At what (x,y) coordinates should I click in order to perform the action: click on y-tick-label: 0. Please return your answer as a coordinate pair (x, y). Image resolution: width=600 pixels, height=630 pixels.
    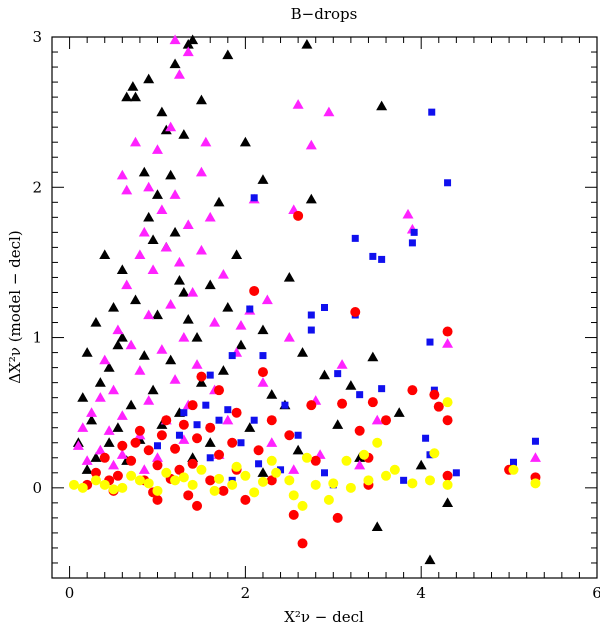
    Looking at the image, I should click on (37, 488).